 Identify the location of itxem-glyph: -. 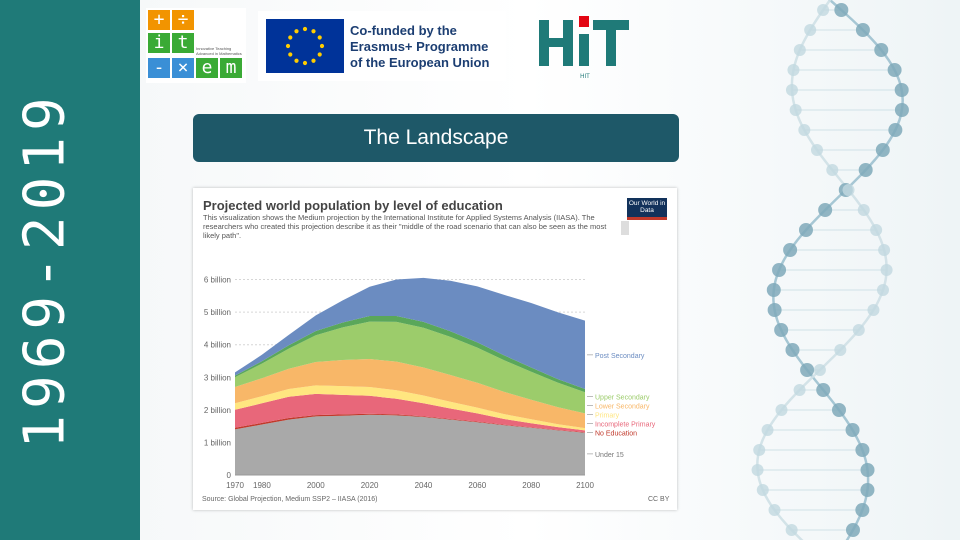
(159, 68).